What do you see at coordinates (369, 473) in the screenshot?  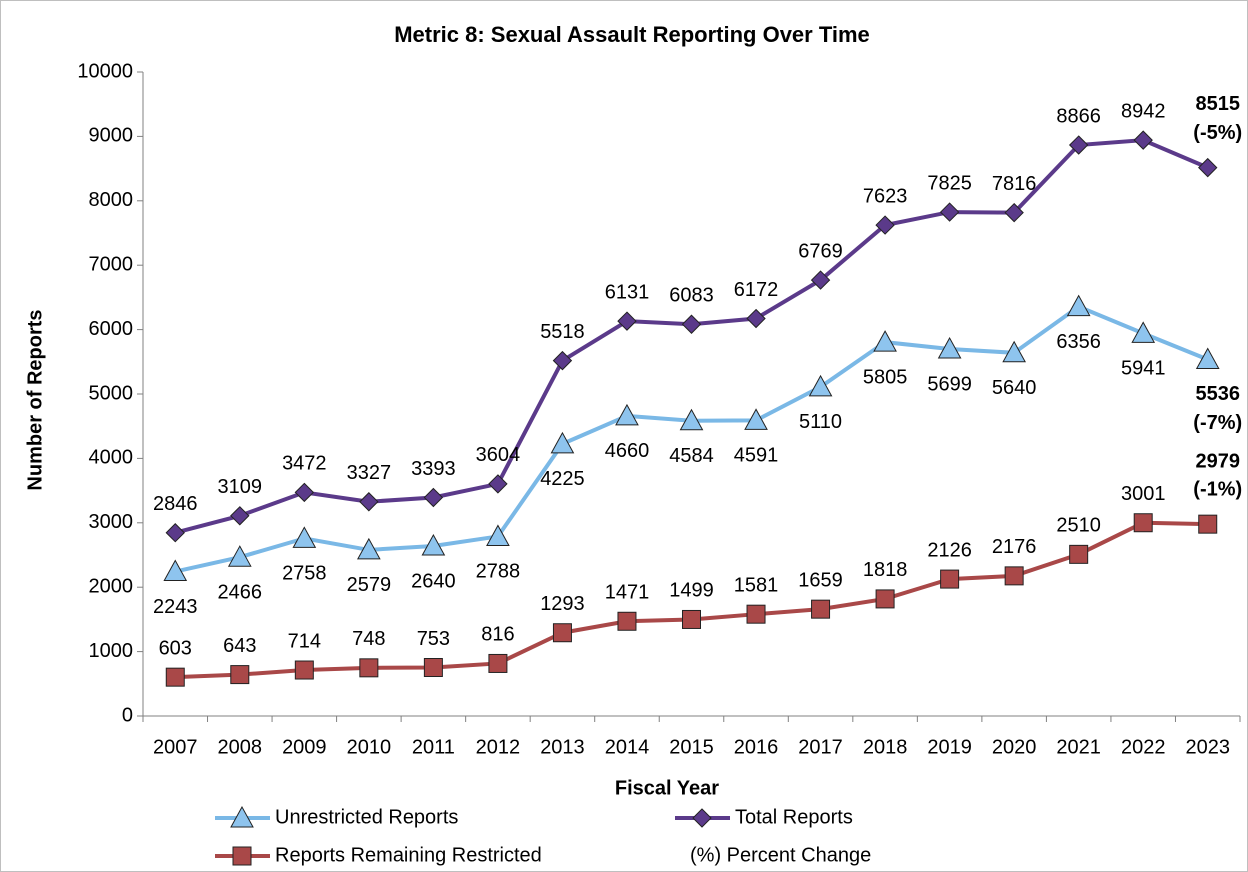 I see `data-label: 3327` at bounding box center [369, 473].